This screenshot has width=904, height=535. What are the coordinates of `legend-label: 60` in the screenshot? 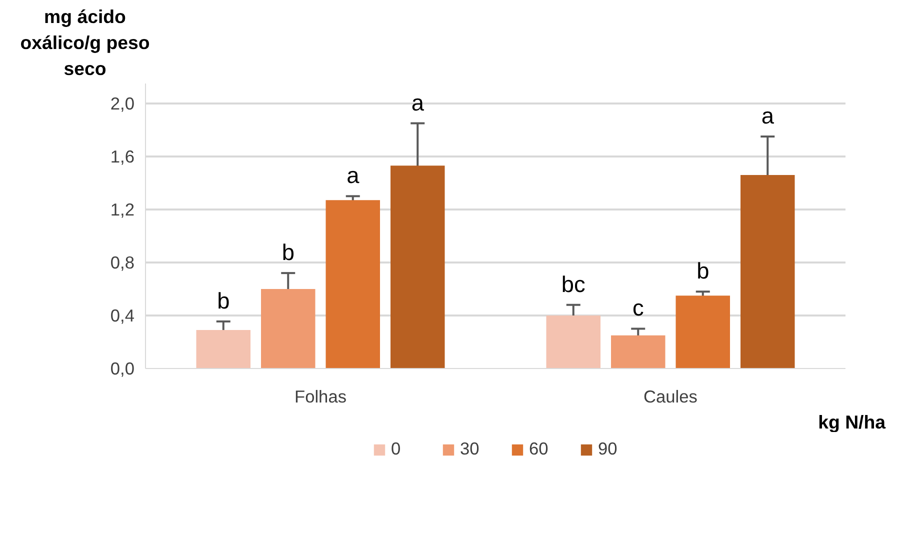 It's located at (539, 449).